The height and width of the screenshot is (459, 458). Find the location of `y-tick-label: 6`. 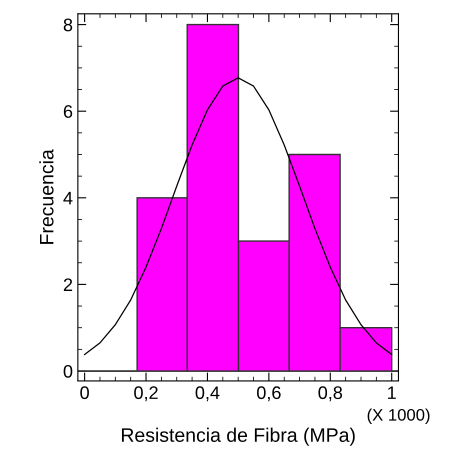

y-tick-label: 6 is located at coordinates (68, 111).